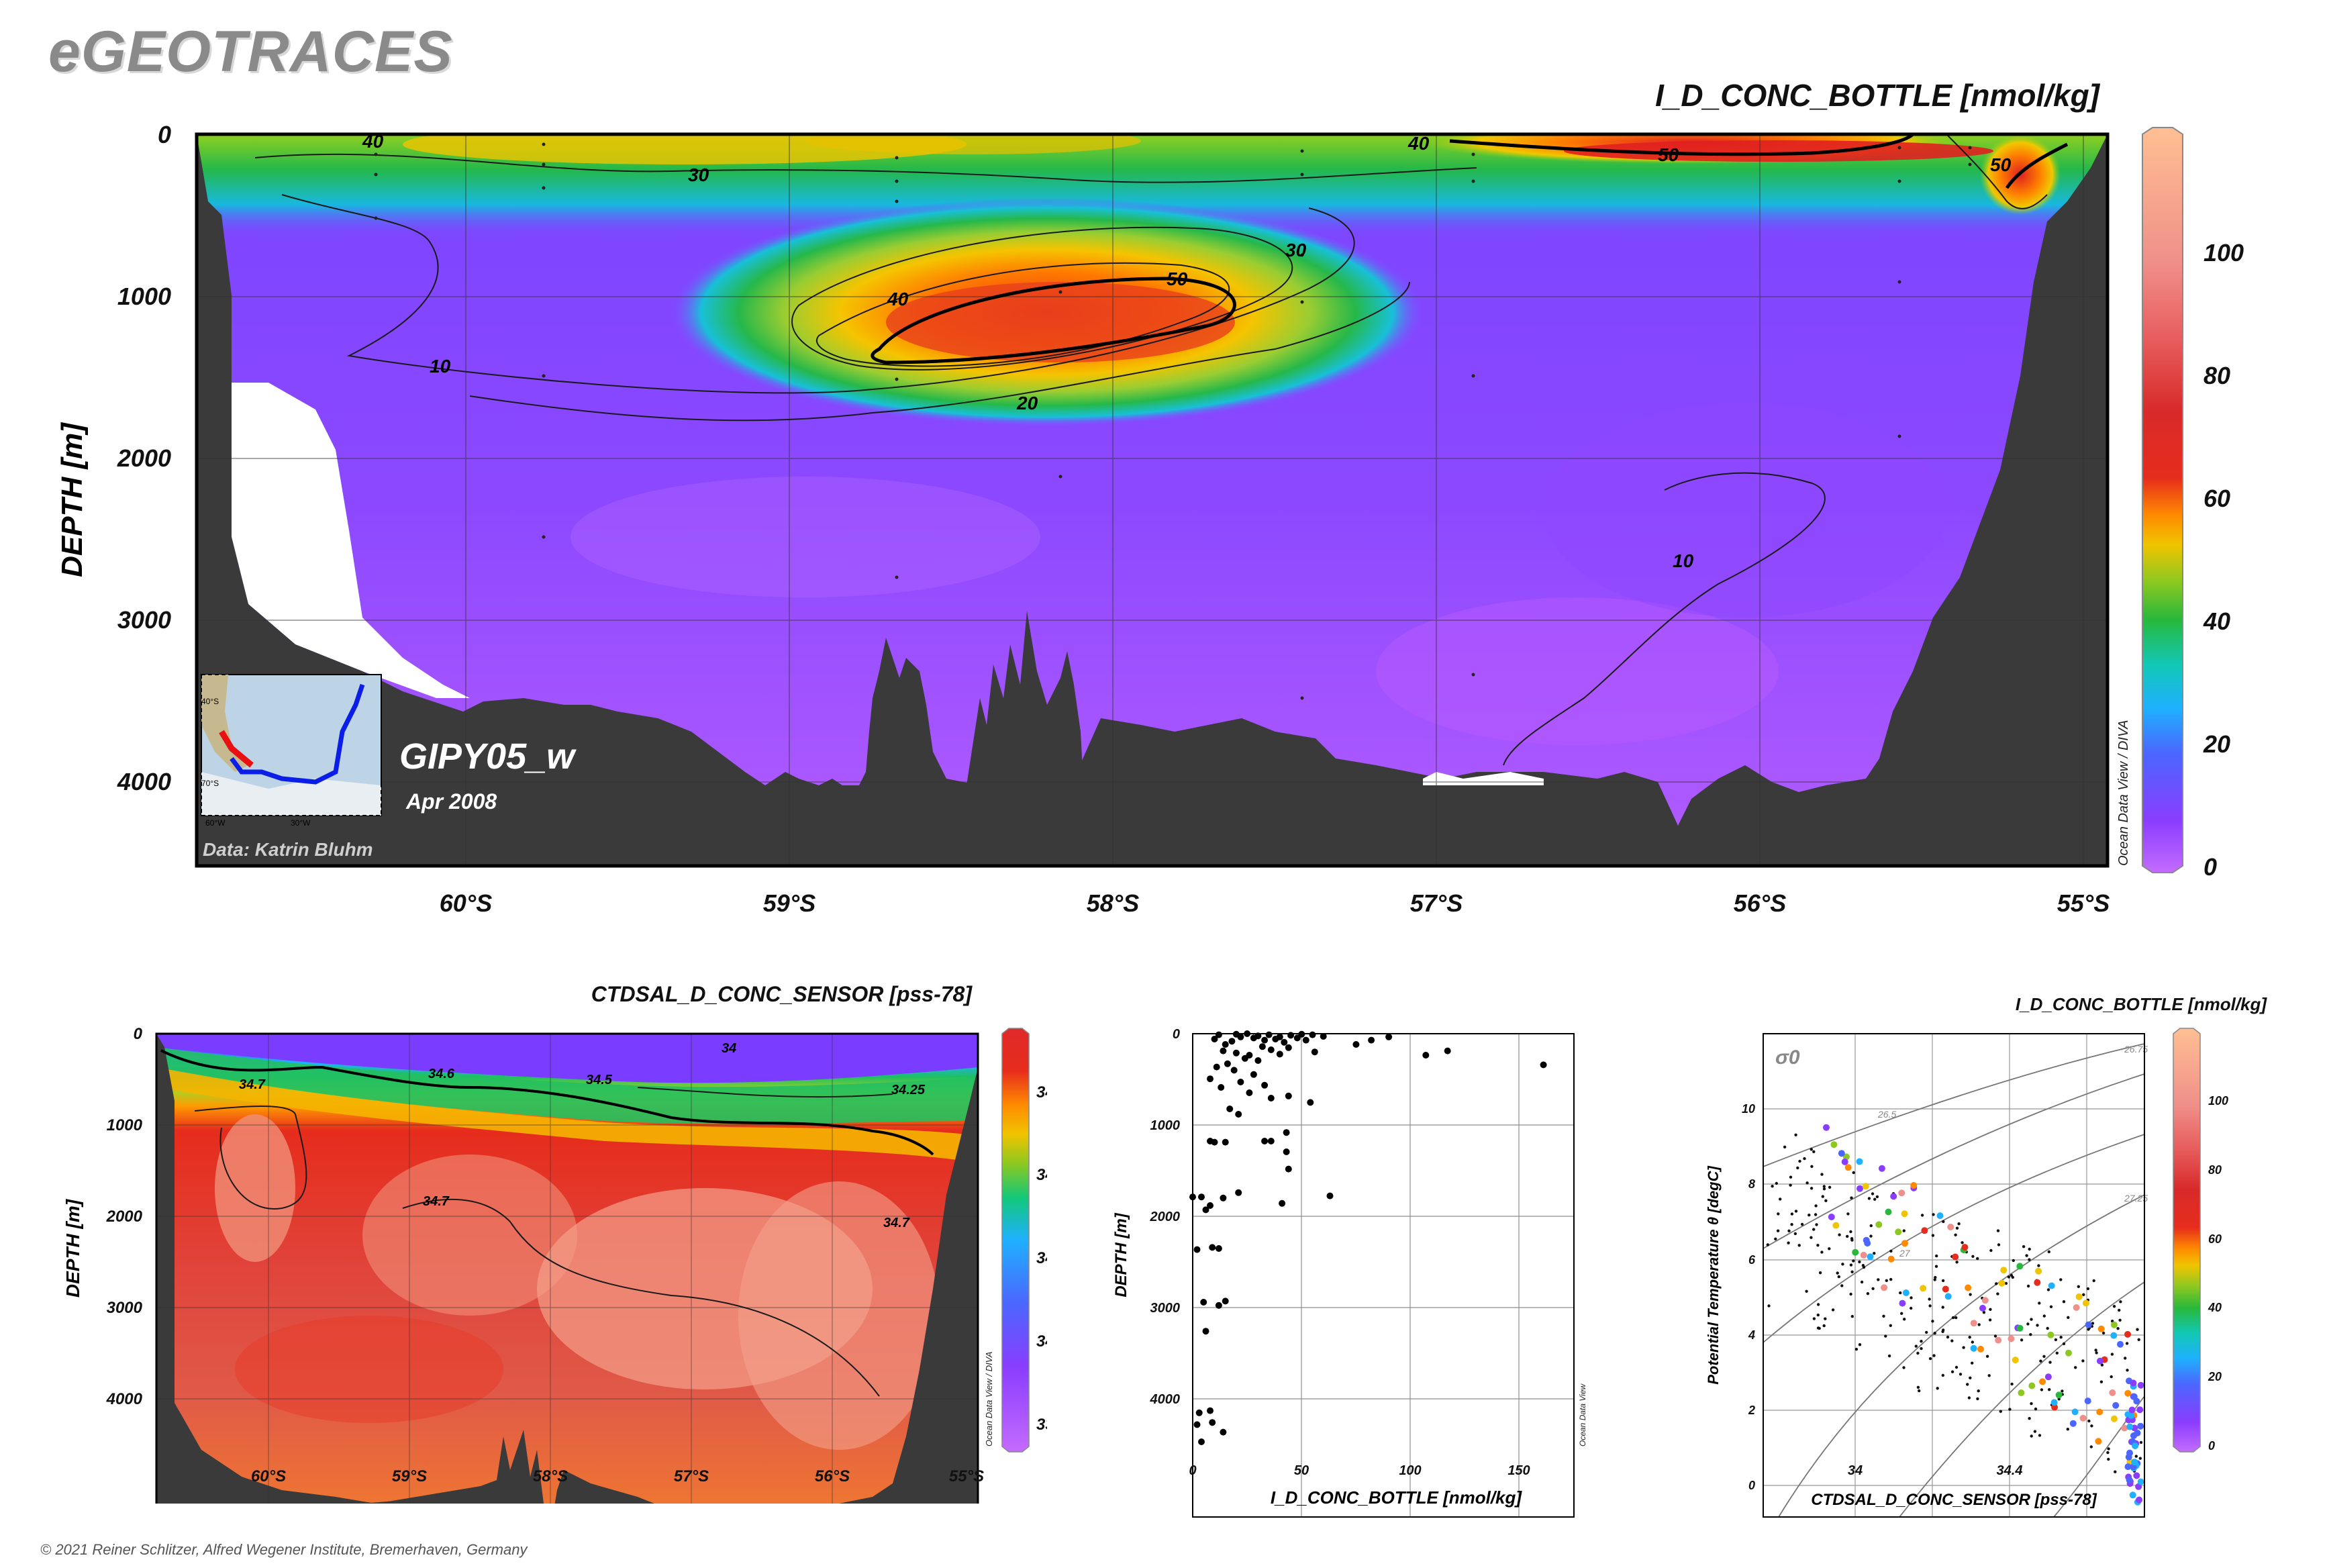 This screenshot has width=2327, height=1568. I want to click on colorbar-tick: 34.2, so click(1041, 1258).